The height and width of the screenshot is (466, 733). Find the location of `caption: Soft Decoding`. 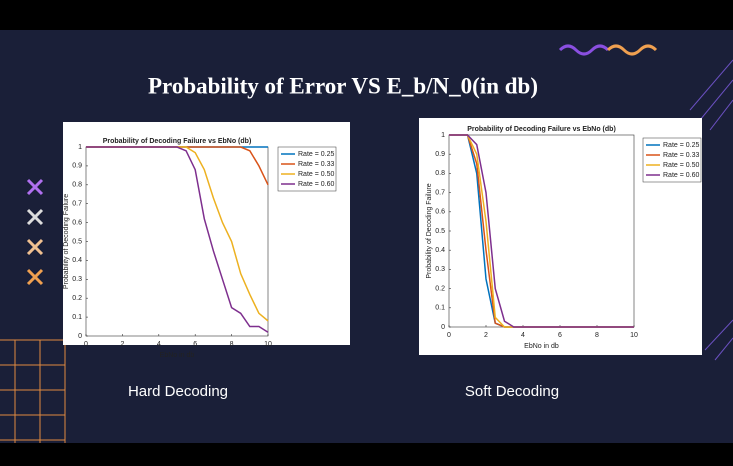

caption: Soft Decoding is located at coordinates (512, 391).